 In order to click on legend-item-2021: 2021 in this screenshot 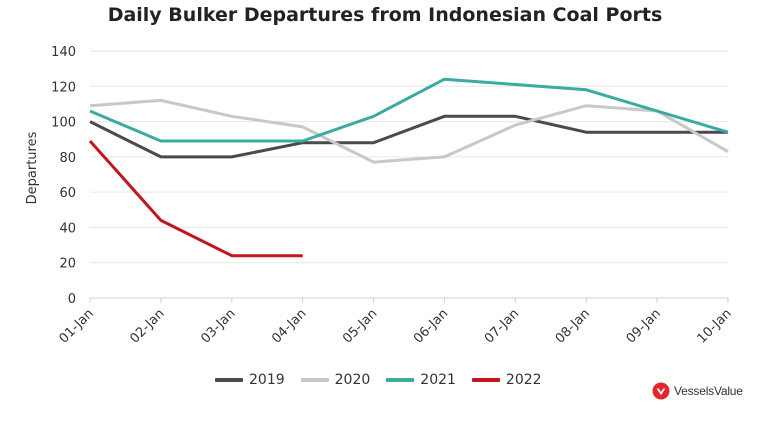, I will do `click(421, 380)`.